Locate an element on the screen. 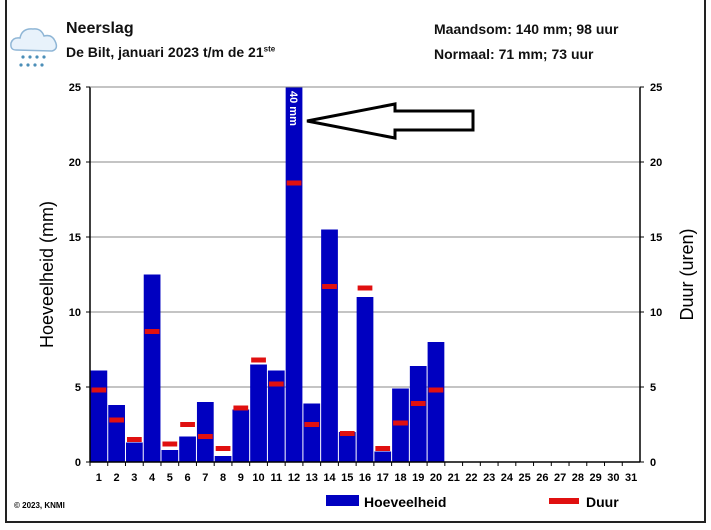  x-tick-label: 19 is located at coordinates (418, 478).